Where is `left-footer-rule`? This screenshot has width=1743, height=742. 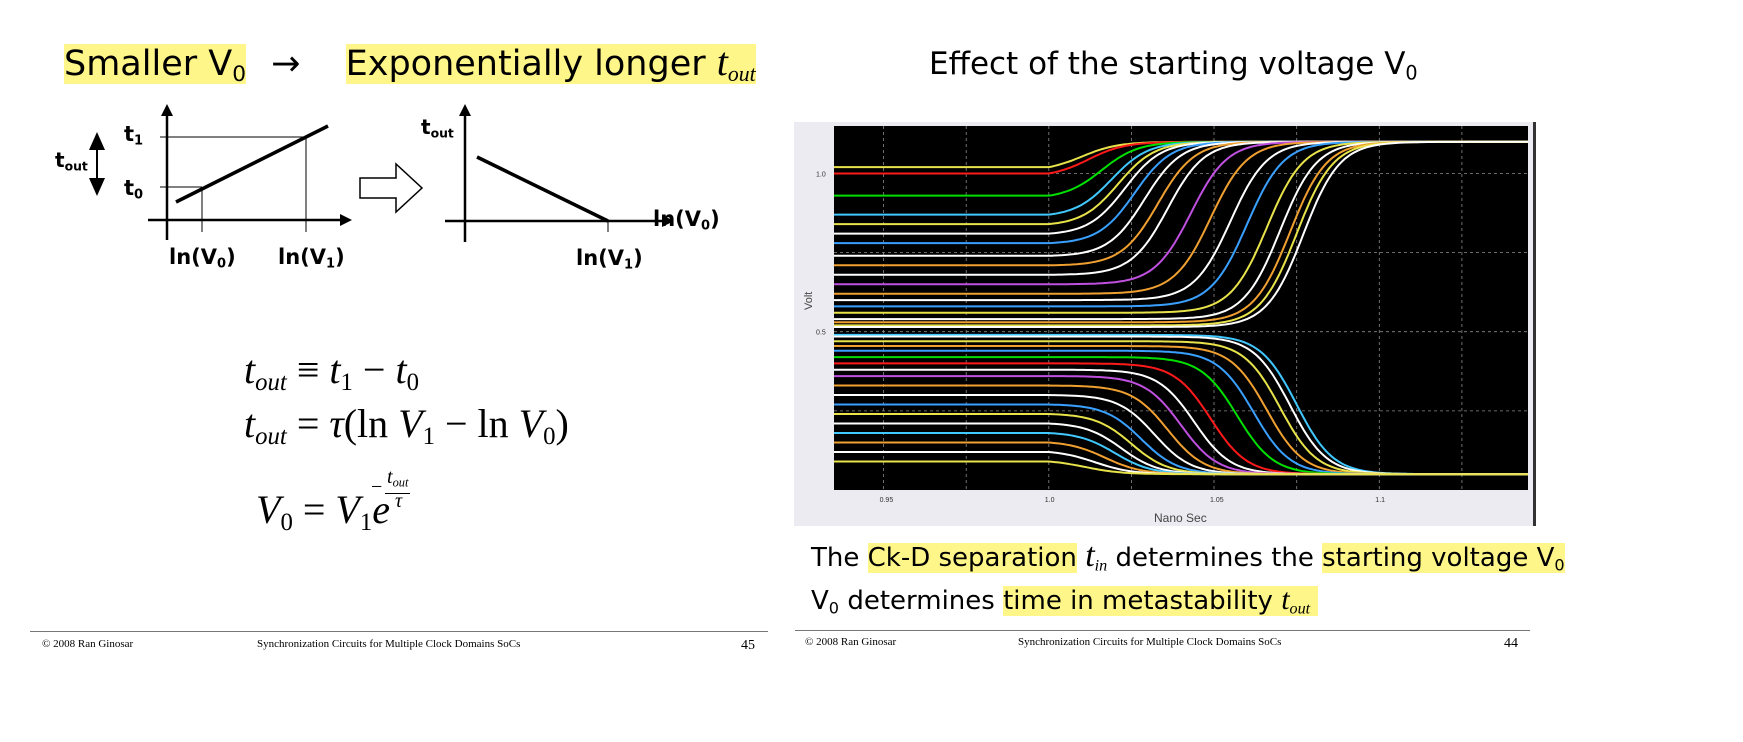
left-footer-rule is located at coordinates (399, 631).